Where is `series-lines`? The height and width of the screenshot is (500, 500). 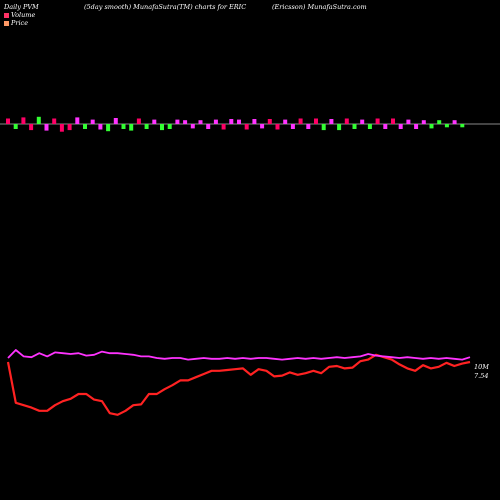 series-lines is located at coordinates (238, 382).